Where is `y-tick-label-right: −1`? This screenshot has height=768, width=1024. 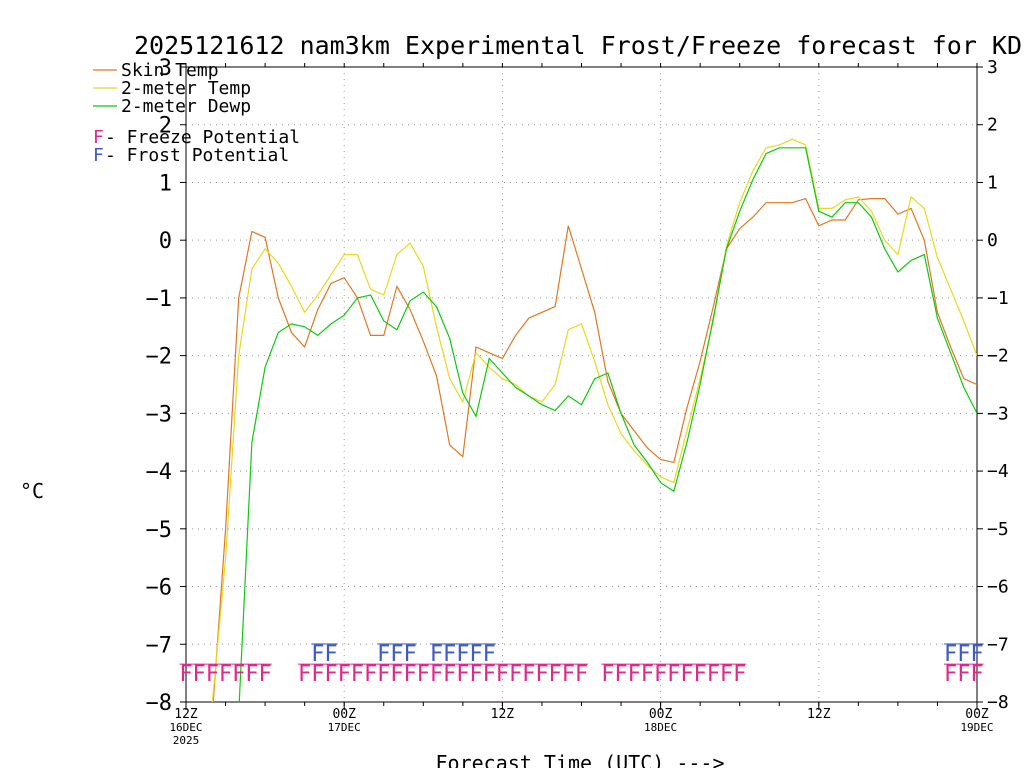 y-tick-label-right: −1 is located at coordinates (998, 298).